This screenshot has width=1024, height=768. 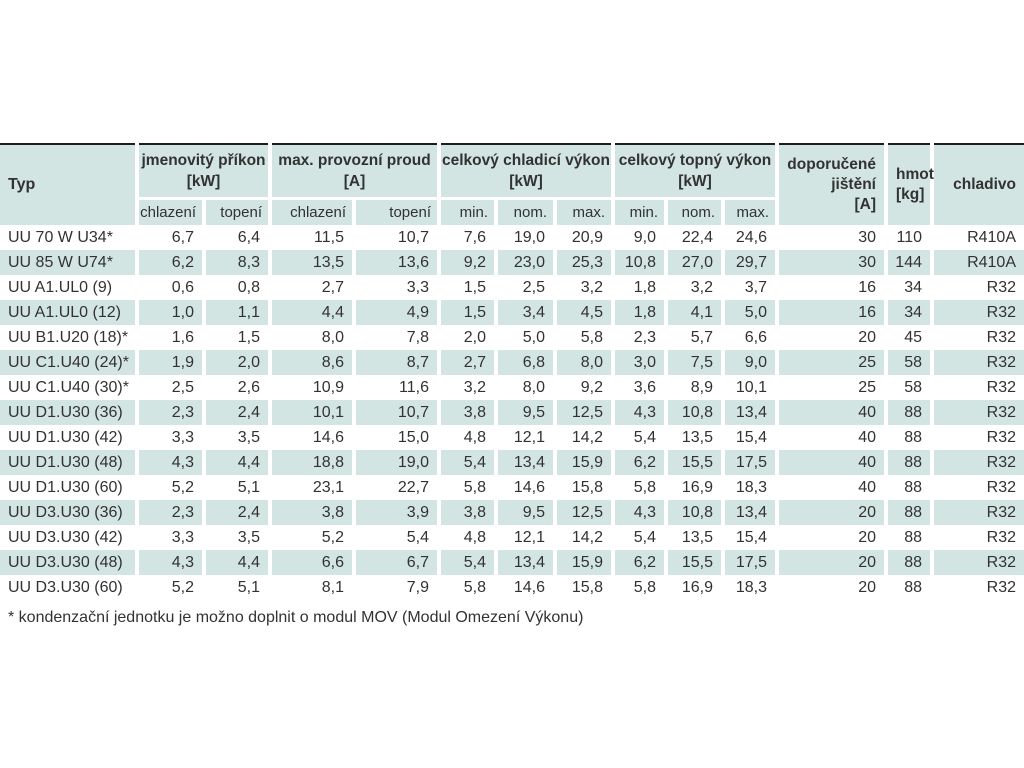 What do you see at coordinates (913, 184) in the screenshot?
I see `column-header: hmot. [kg]` at bounding box center [913, 184].